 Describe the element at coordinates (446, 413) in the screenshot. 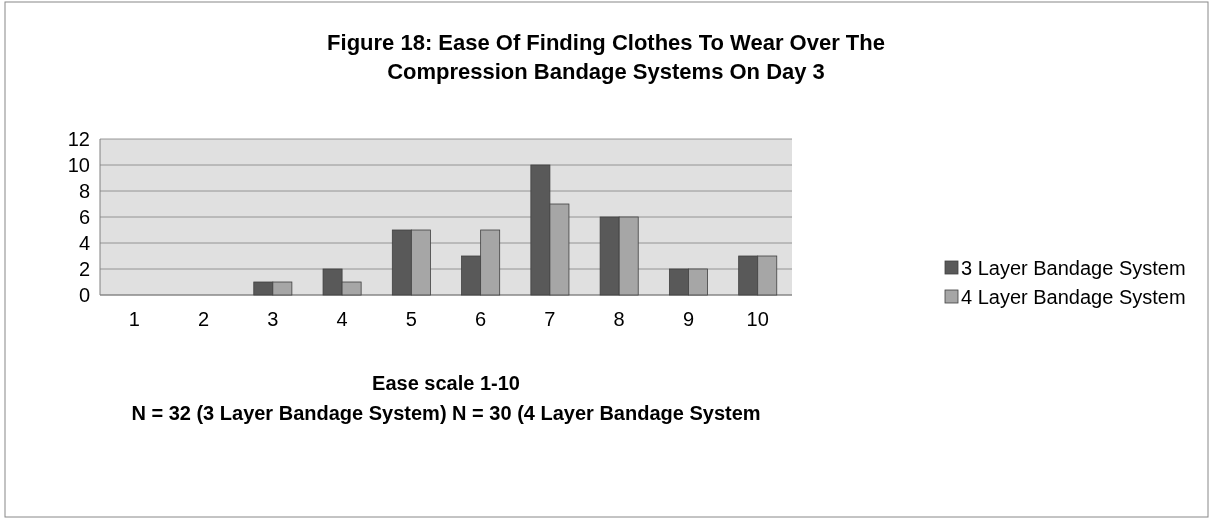

I see `text: N = 32 (3 Layer Bandage System) N = 30 (4 Layer Bandage System` at that location.